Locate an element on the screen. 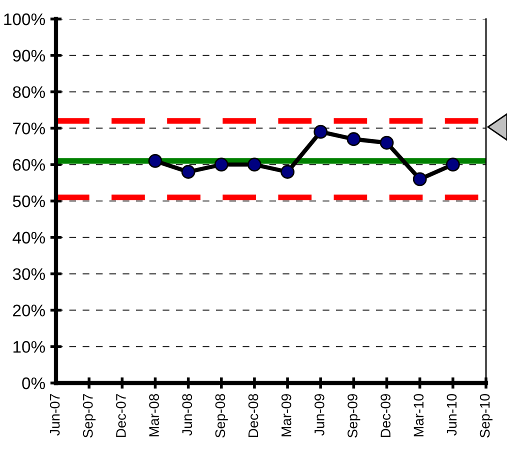  x-tick-label: Mar-08 is located at coordinates (154, 415).